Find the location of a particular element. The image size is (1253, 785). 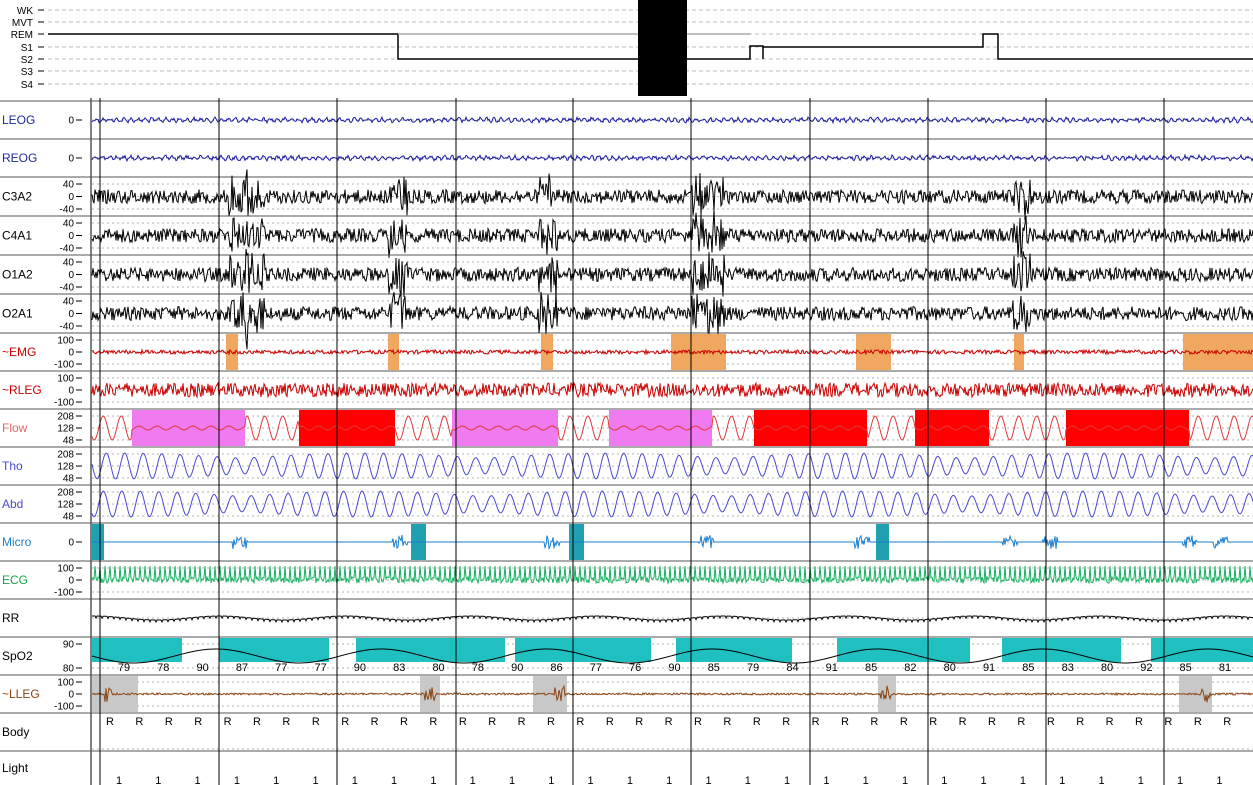

hypnogram-artifact-block is located at coordinates (662, 48).